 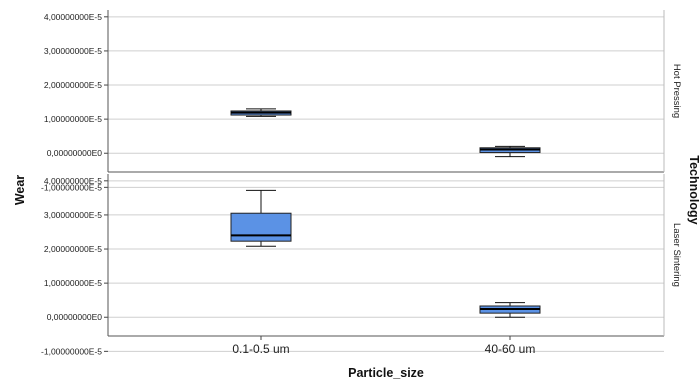 What do you see at coordinates (676, 91) in the screenshot?
I see `facet-strip-label: Hot Pressing` at bounding box center [676, 91].